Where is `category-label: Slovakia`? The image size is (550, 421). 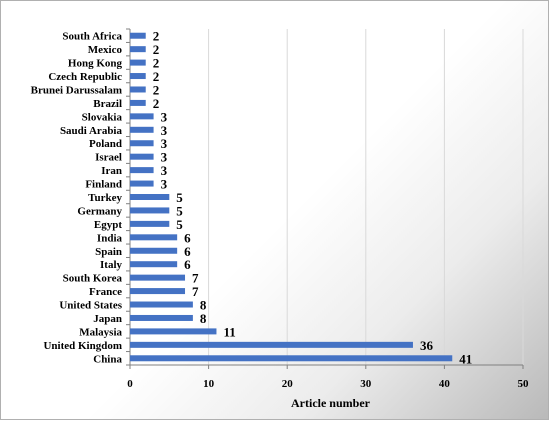
category-label: Slovakia is located at coordinates (102, 117).